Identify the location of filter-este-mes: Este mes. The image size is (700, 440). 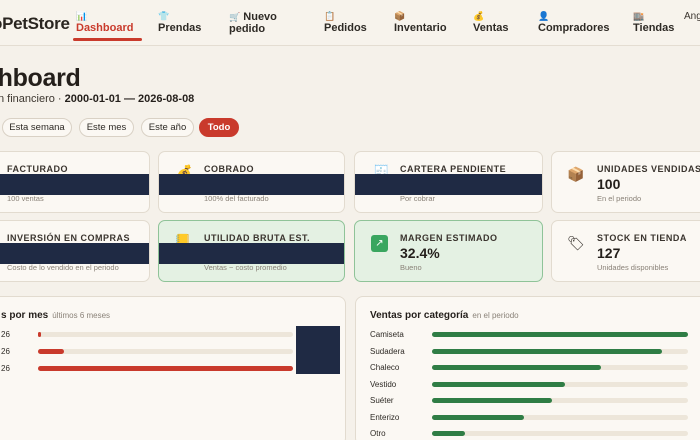
(106, 127).